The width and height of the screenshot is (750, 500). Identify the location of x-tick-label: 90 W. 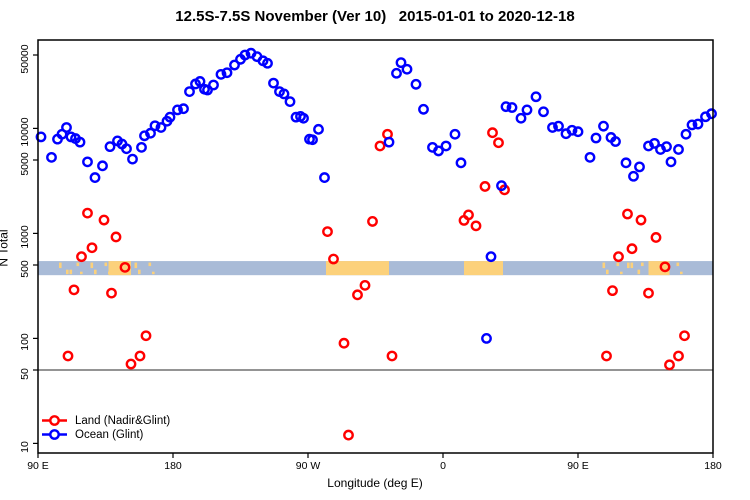
(308, 466).